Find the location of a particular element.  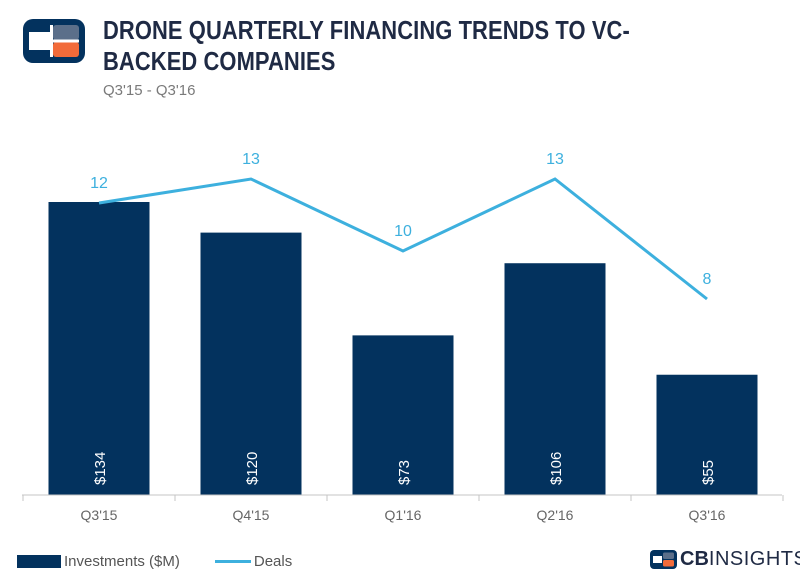

cb-insights-brand: CB INSIGHTS is located at coordinates (725, 559).